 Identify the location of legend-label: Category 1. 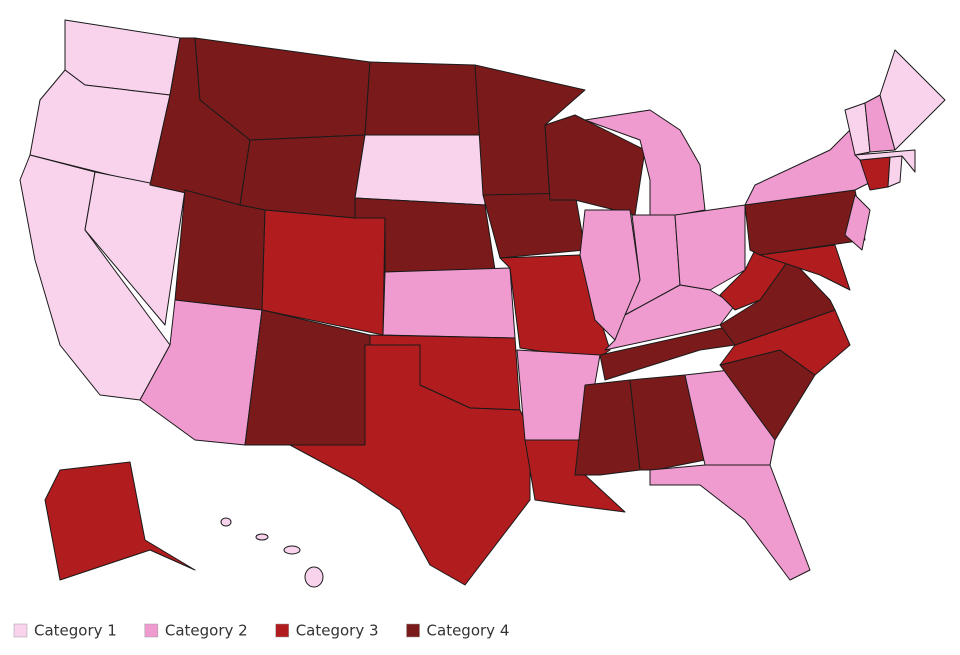
(75, 631).